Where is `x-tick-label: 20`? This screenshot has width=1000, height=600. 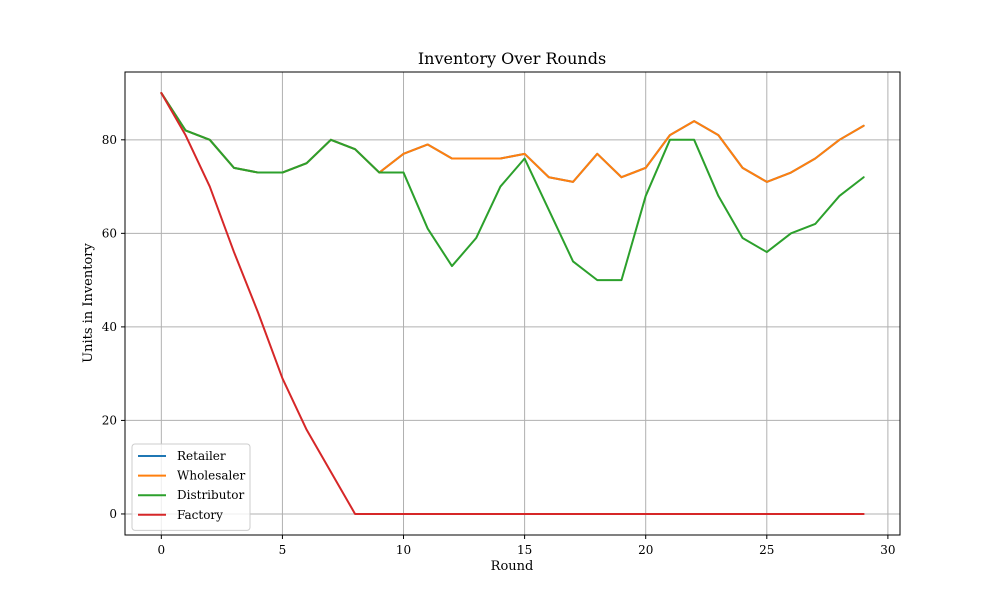
x-tick-label: 20 is located at coordinates (645, 550).